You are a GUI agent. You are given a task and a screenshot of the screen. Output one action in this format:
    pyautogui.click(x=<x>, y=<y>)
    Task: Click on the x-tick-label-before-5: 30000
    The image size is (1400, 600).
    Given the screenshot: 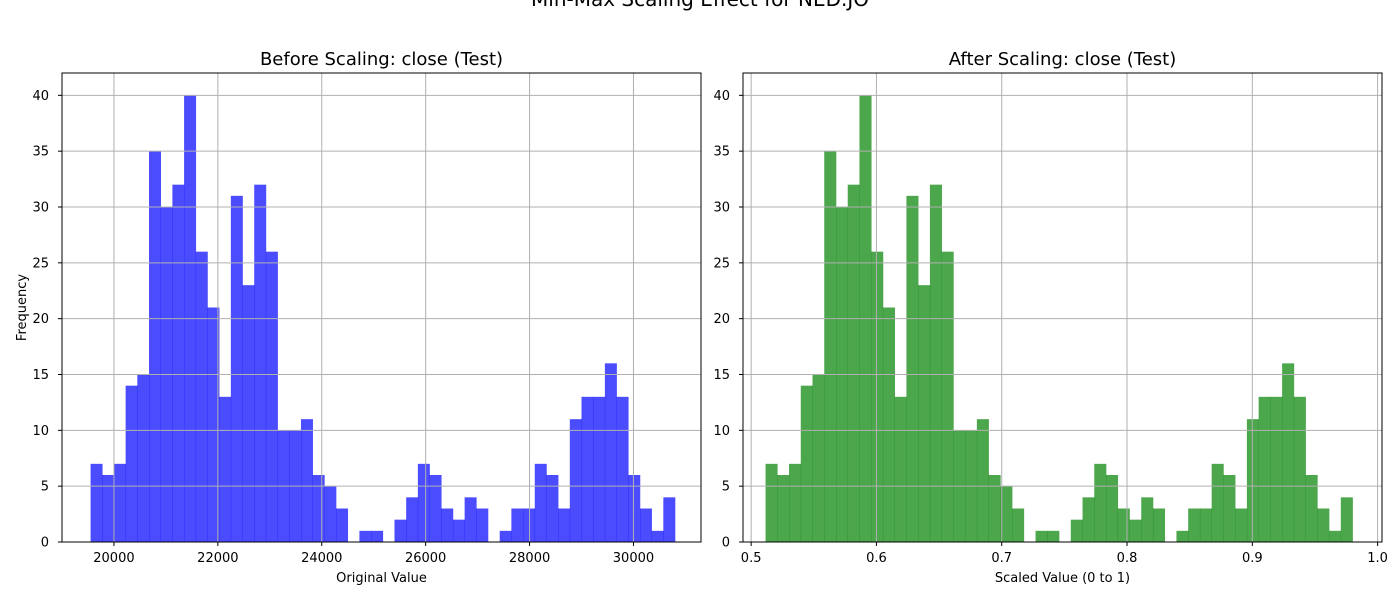 What is the action you would take?
    pyautogui.click(x=633, y=558)
    